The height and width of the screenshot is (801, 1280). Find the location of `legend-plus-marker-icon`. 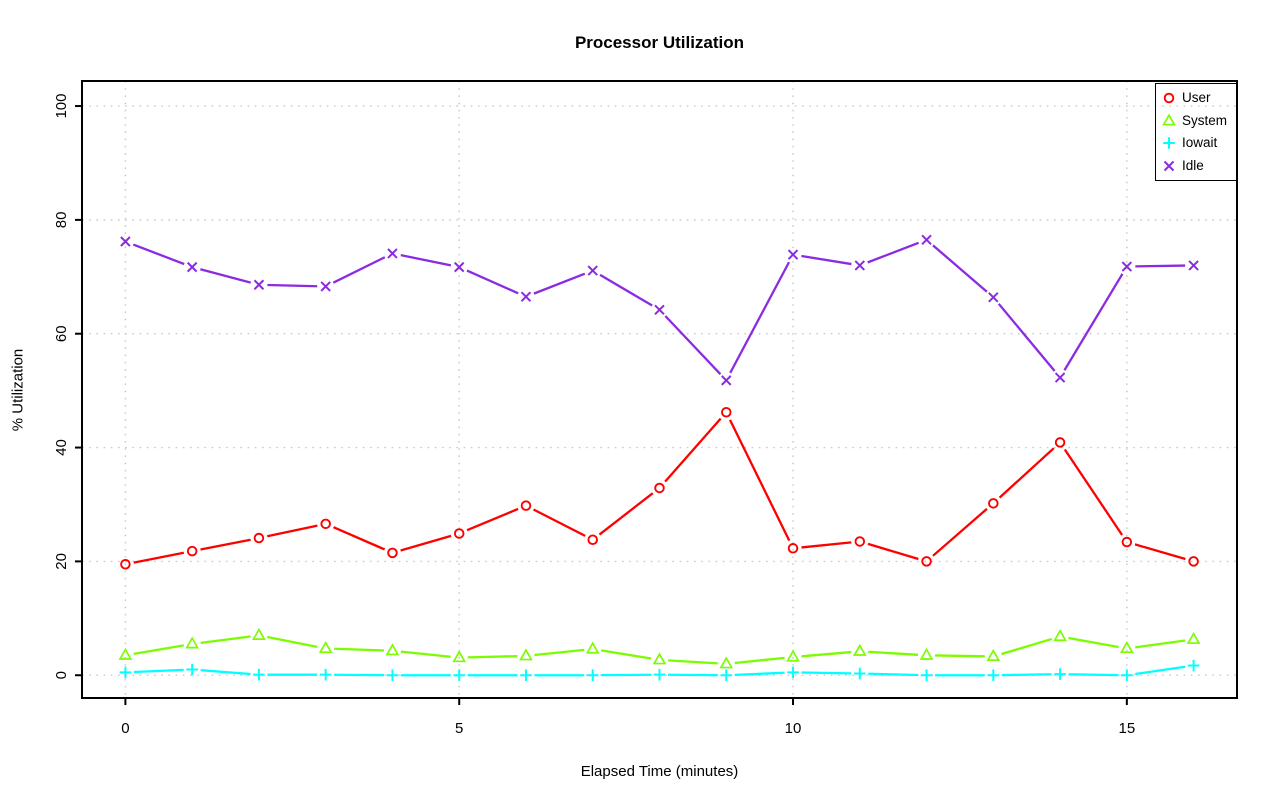

legend-plus-marker-icon is located at coordinates (1169, 143).